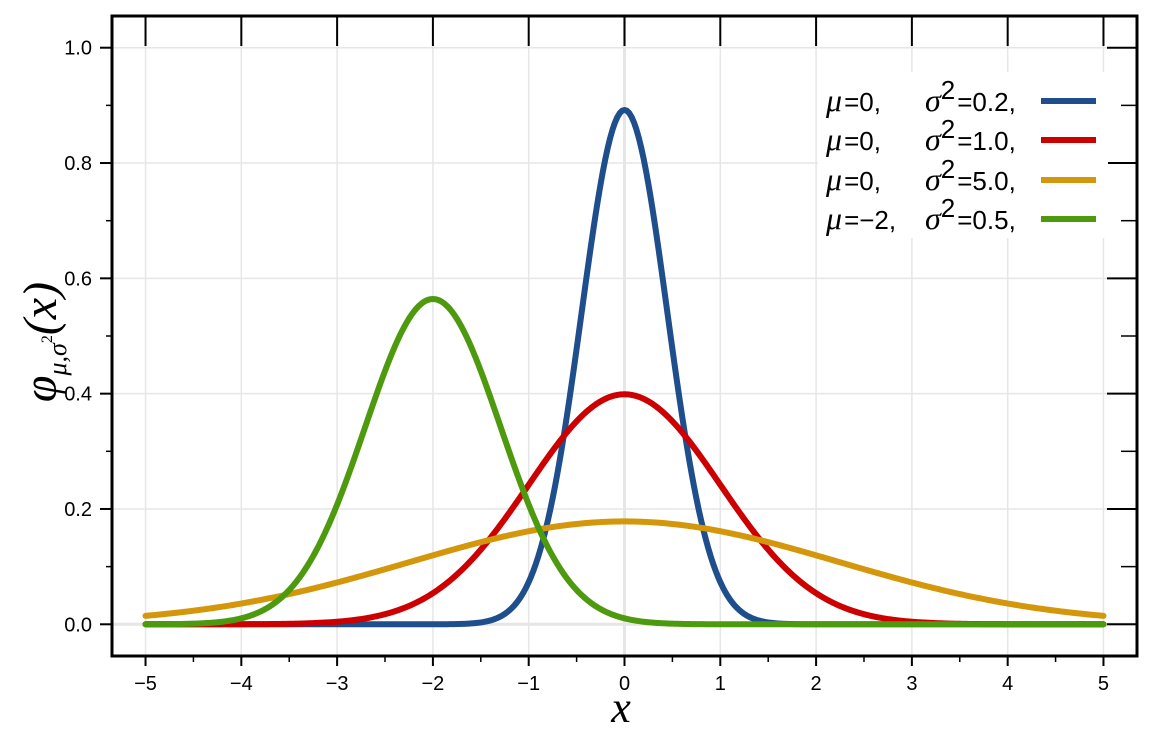 Image resolution: width=1152 pixels, height=736 pixels. Describe the element at coordinates (970, 214) in the screenshot. I see `legend-sigma-label: σ2=0.5,` at that location.